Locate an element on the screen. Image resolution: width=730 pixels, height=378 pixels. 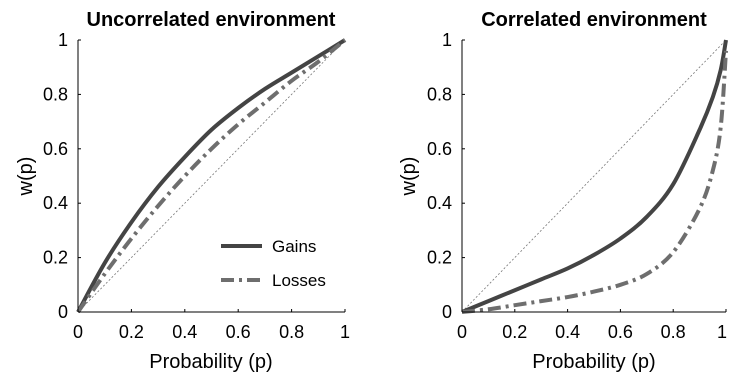
chart-title: Uncorrelated environment is located at coordinates (211, 20).